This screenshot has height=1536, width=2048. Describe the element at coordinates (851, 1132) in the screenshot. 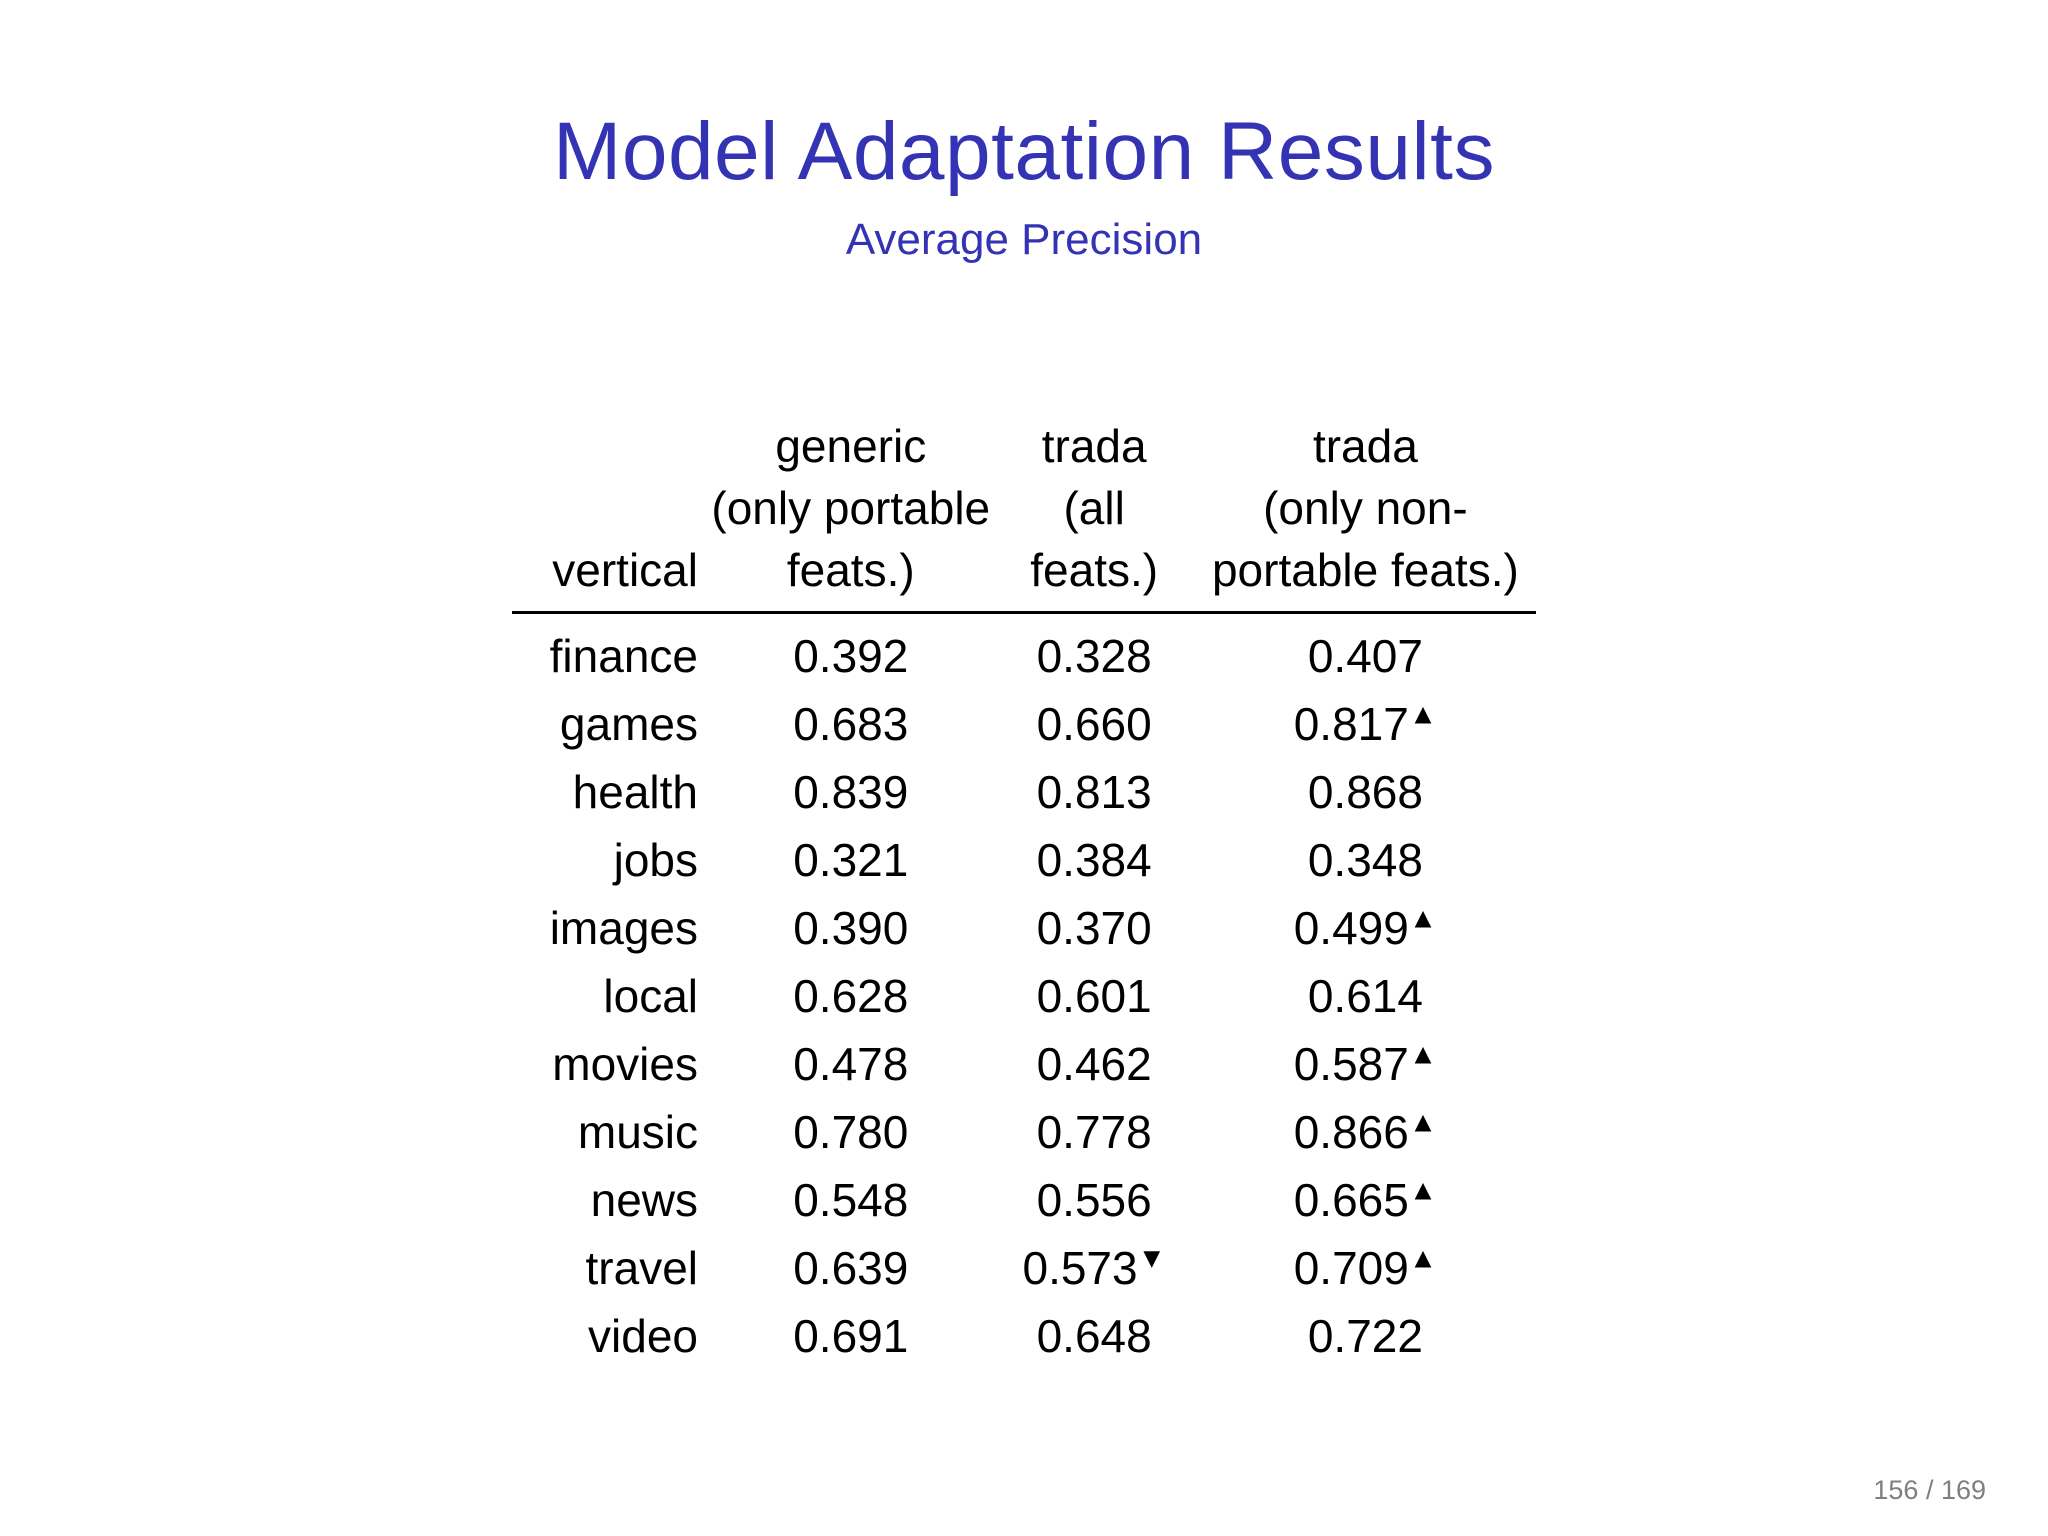

I see `generic-value: 0.780` at that location.